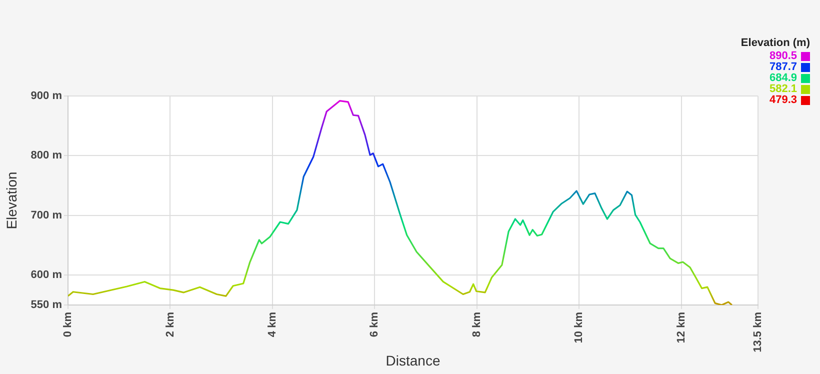 This screenshot has width=820, height=374. Describe the element at coordinates (758, 332) in the screenshot. I see `x-tick-label: 13.5 km` at that location.